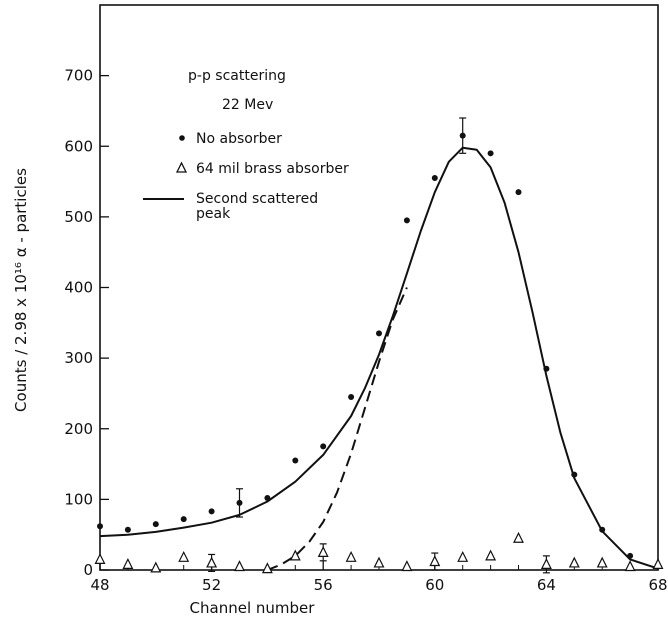 This screenshot has height=624, width=668. Describe the element at coordinates (253, 608) in the screenshot. I see `x-axis-label: Channel number` at that location.